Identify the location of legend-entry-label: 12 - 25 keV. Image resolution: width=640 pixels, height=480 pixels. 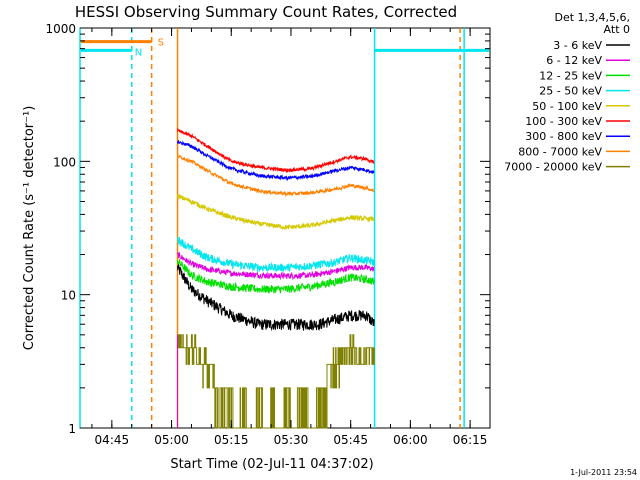
(570, 75).